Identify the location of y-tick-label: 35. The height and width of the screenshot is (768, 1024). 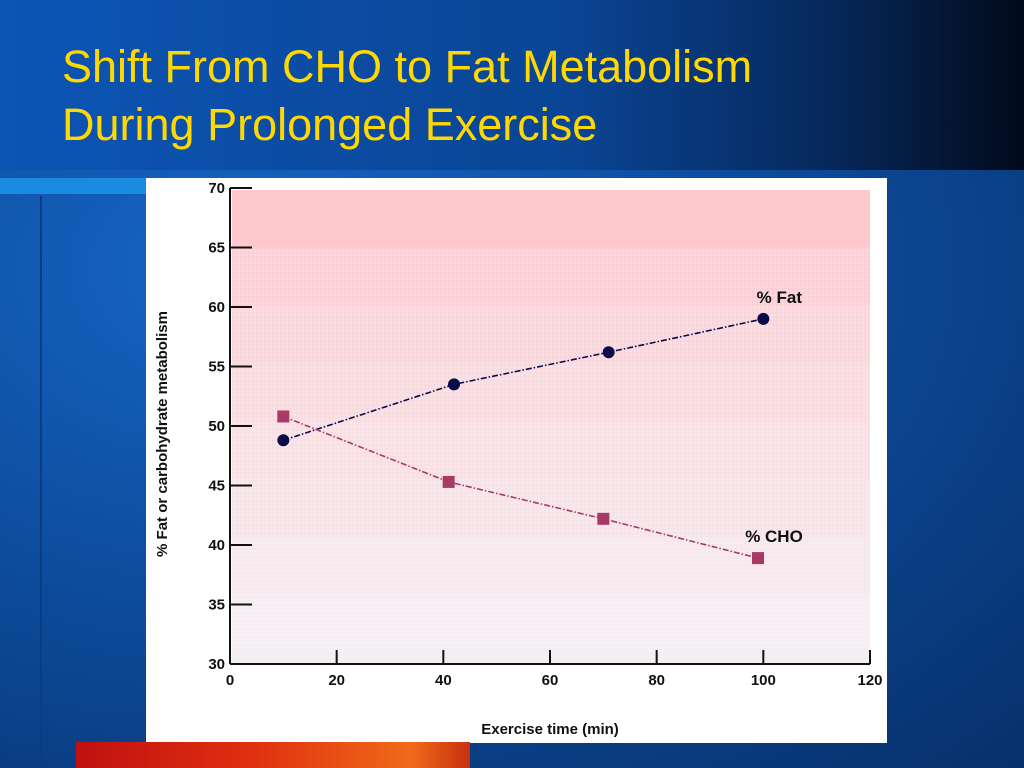
(216, 605).